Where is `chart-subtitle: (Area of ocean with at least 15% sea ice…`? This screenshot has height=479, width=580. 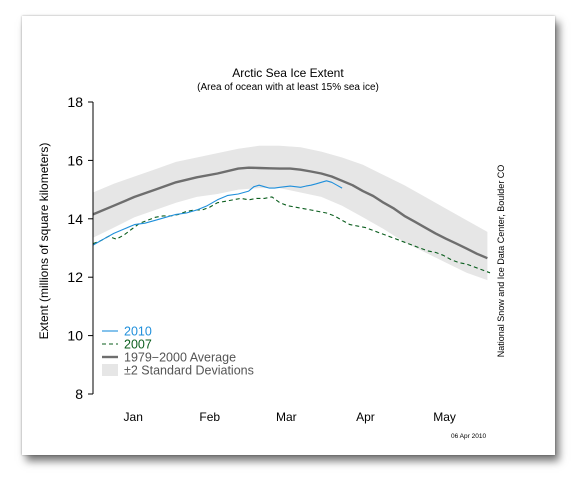 chart-subtitle: (Area of ocean with at least 15% sea ice… is located at coordinates (288, 87).